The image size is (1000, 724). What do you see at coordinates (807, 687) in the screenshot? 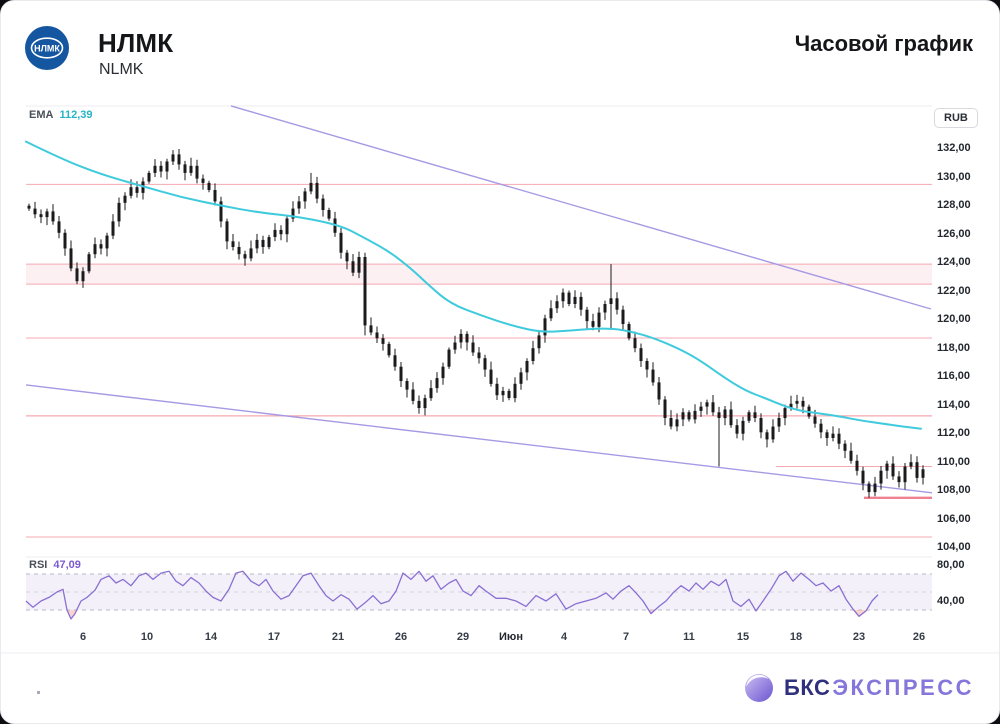
I see `brand-bcs: БКС` at bounding box center [807, 687].